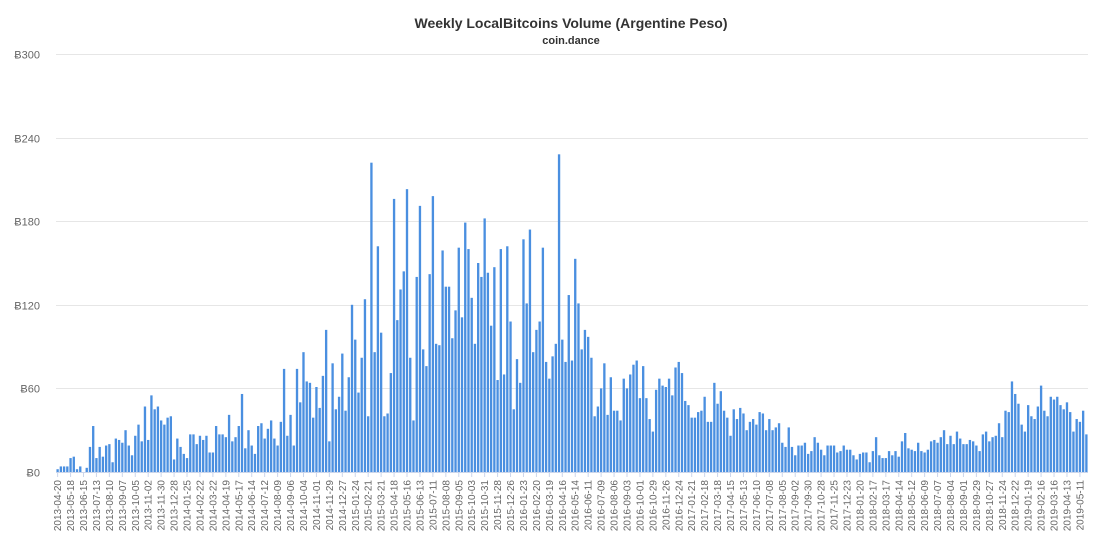  Describe the element at coordinates (408, 506) in the screenshot. I see `x-tick-label: 2015-05-16` at that location.